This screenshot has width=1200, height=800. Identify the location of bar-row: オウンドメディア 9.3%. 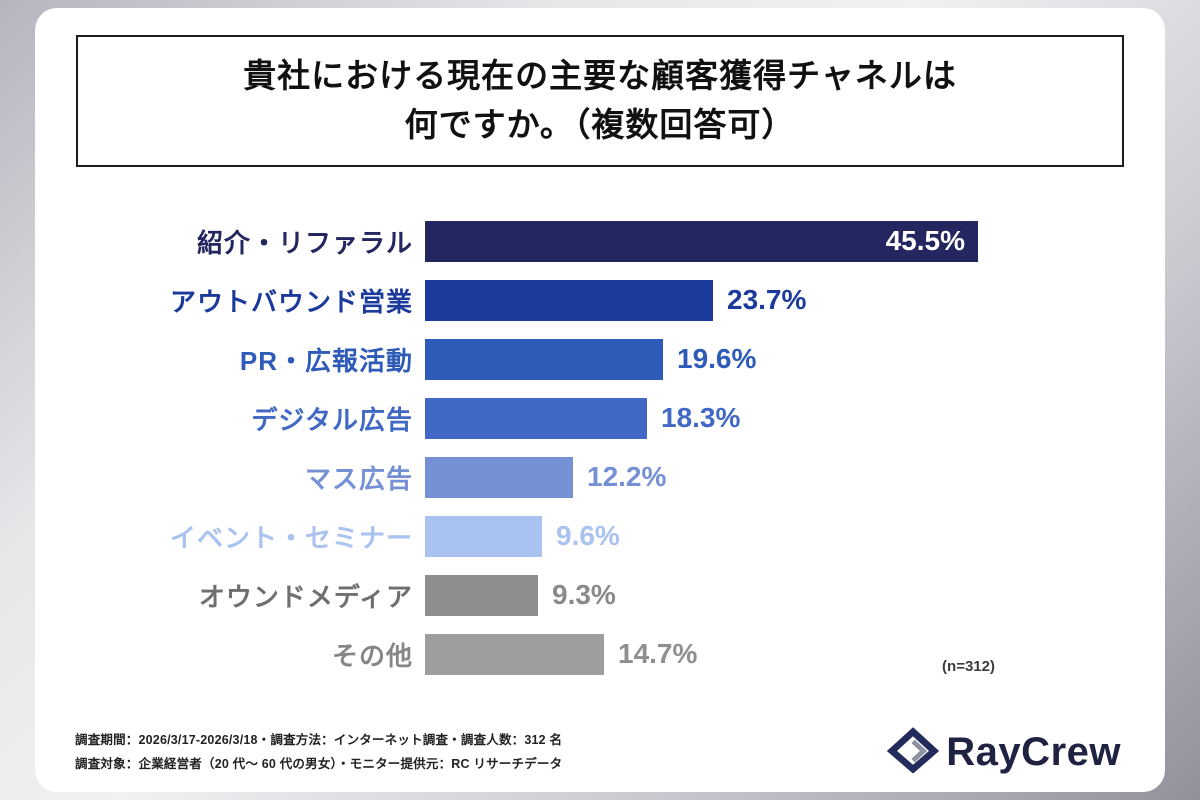
(605, 595).